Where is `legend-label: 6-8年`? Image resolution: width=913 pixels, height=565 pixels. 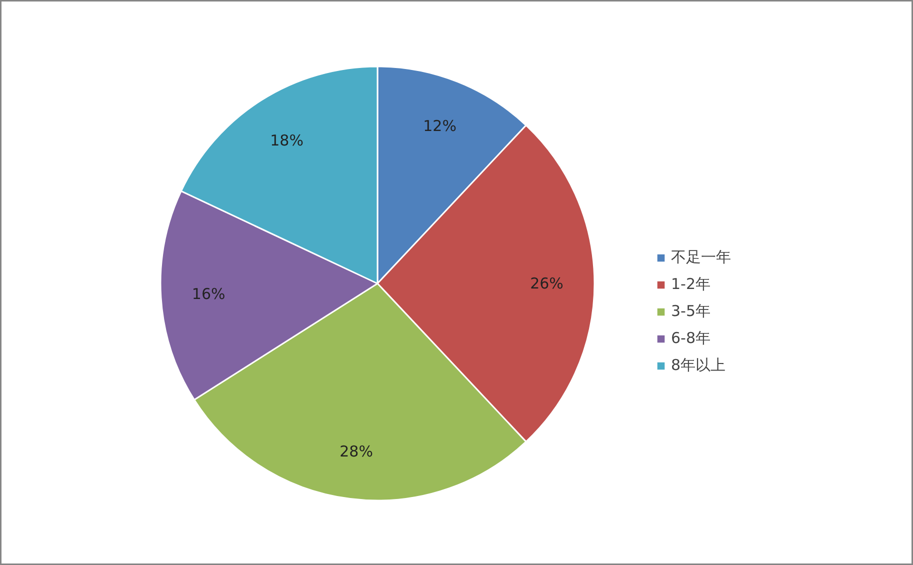
legend-label: 6-8年 is located at coordinates (690, 338).